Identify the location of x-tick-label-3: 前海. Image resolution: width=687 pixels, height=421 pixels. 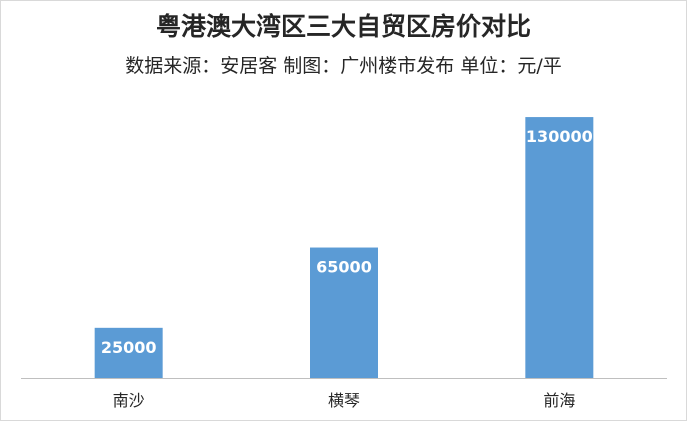
(559, 400).